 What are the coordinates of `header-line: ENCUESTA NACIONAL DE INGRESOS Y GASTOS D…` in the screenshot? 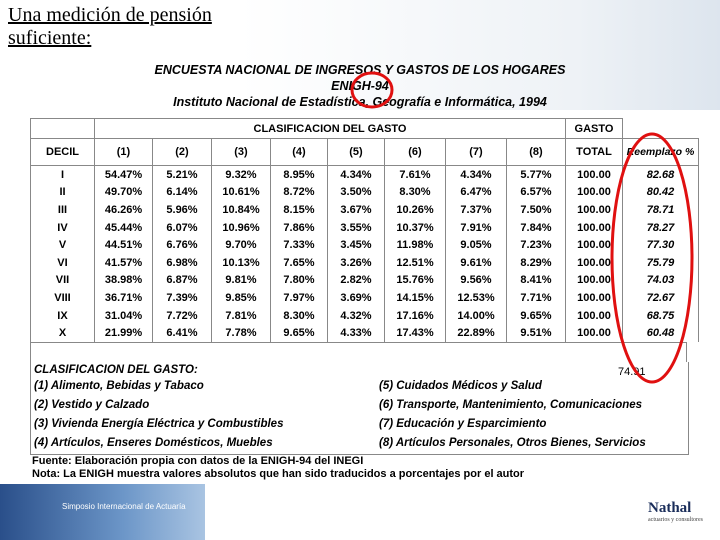 It's located at (360, 70).